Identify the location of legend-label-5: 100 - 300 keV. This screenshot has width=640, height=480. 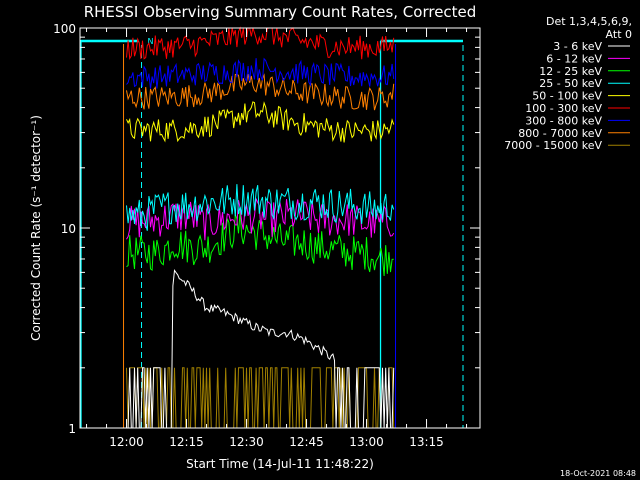
(563, 108).